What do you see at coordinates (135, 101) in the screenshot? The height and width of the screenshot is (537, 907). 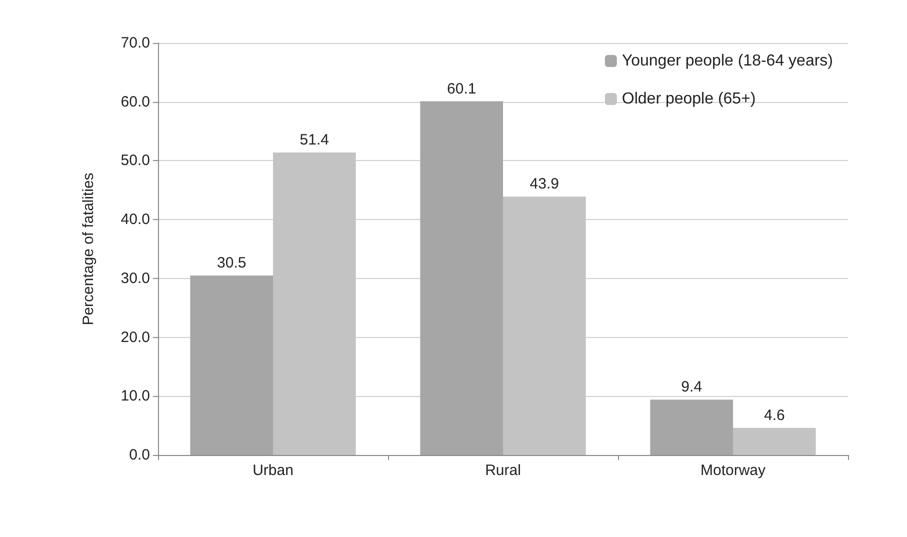 I see `y-tick-label: 60.0` at bounding box center [135, 101].